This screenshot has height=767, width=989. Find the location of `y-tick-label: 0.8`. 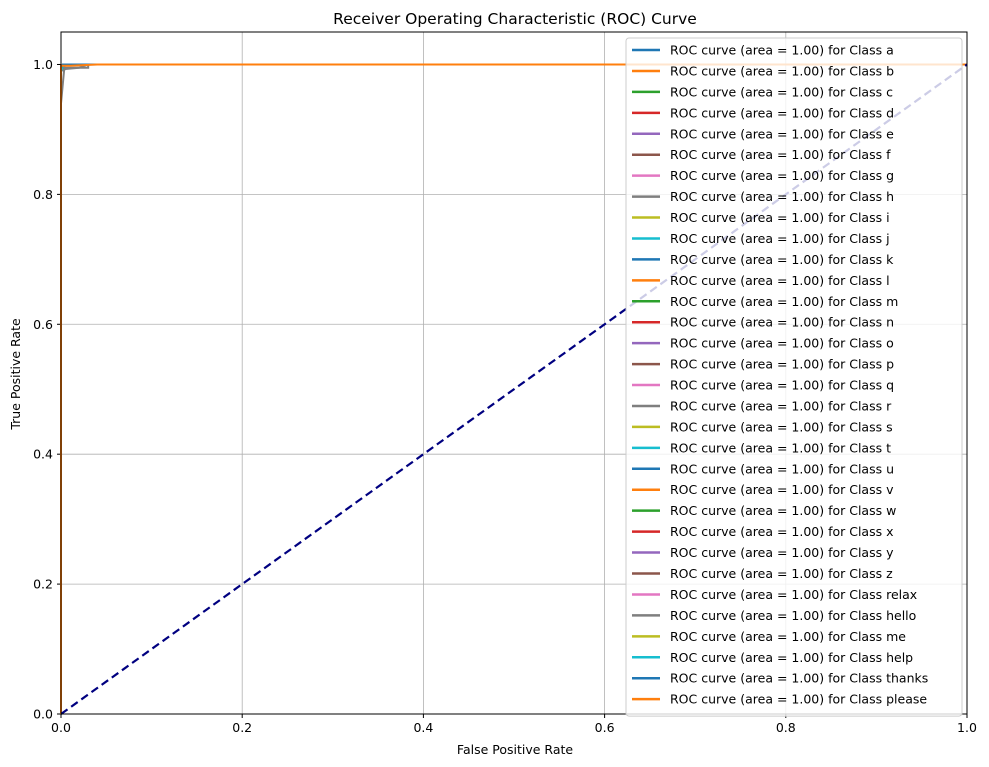

y-tick-label: 0.8 is located at coordinates (43, 194).